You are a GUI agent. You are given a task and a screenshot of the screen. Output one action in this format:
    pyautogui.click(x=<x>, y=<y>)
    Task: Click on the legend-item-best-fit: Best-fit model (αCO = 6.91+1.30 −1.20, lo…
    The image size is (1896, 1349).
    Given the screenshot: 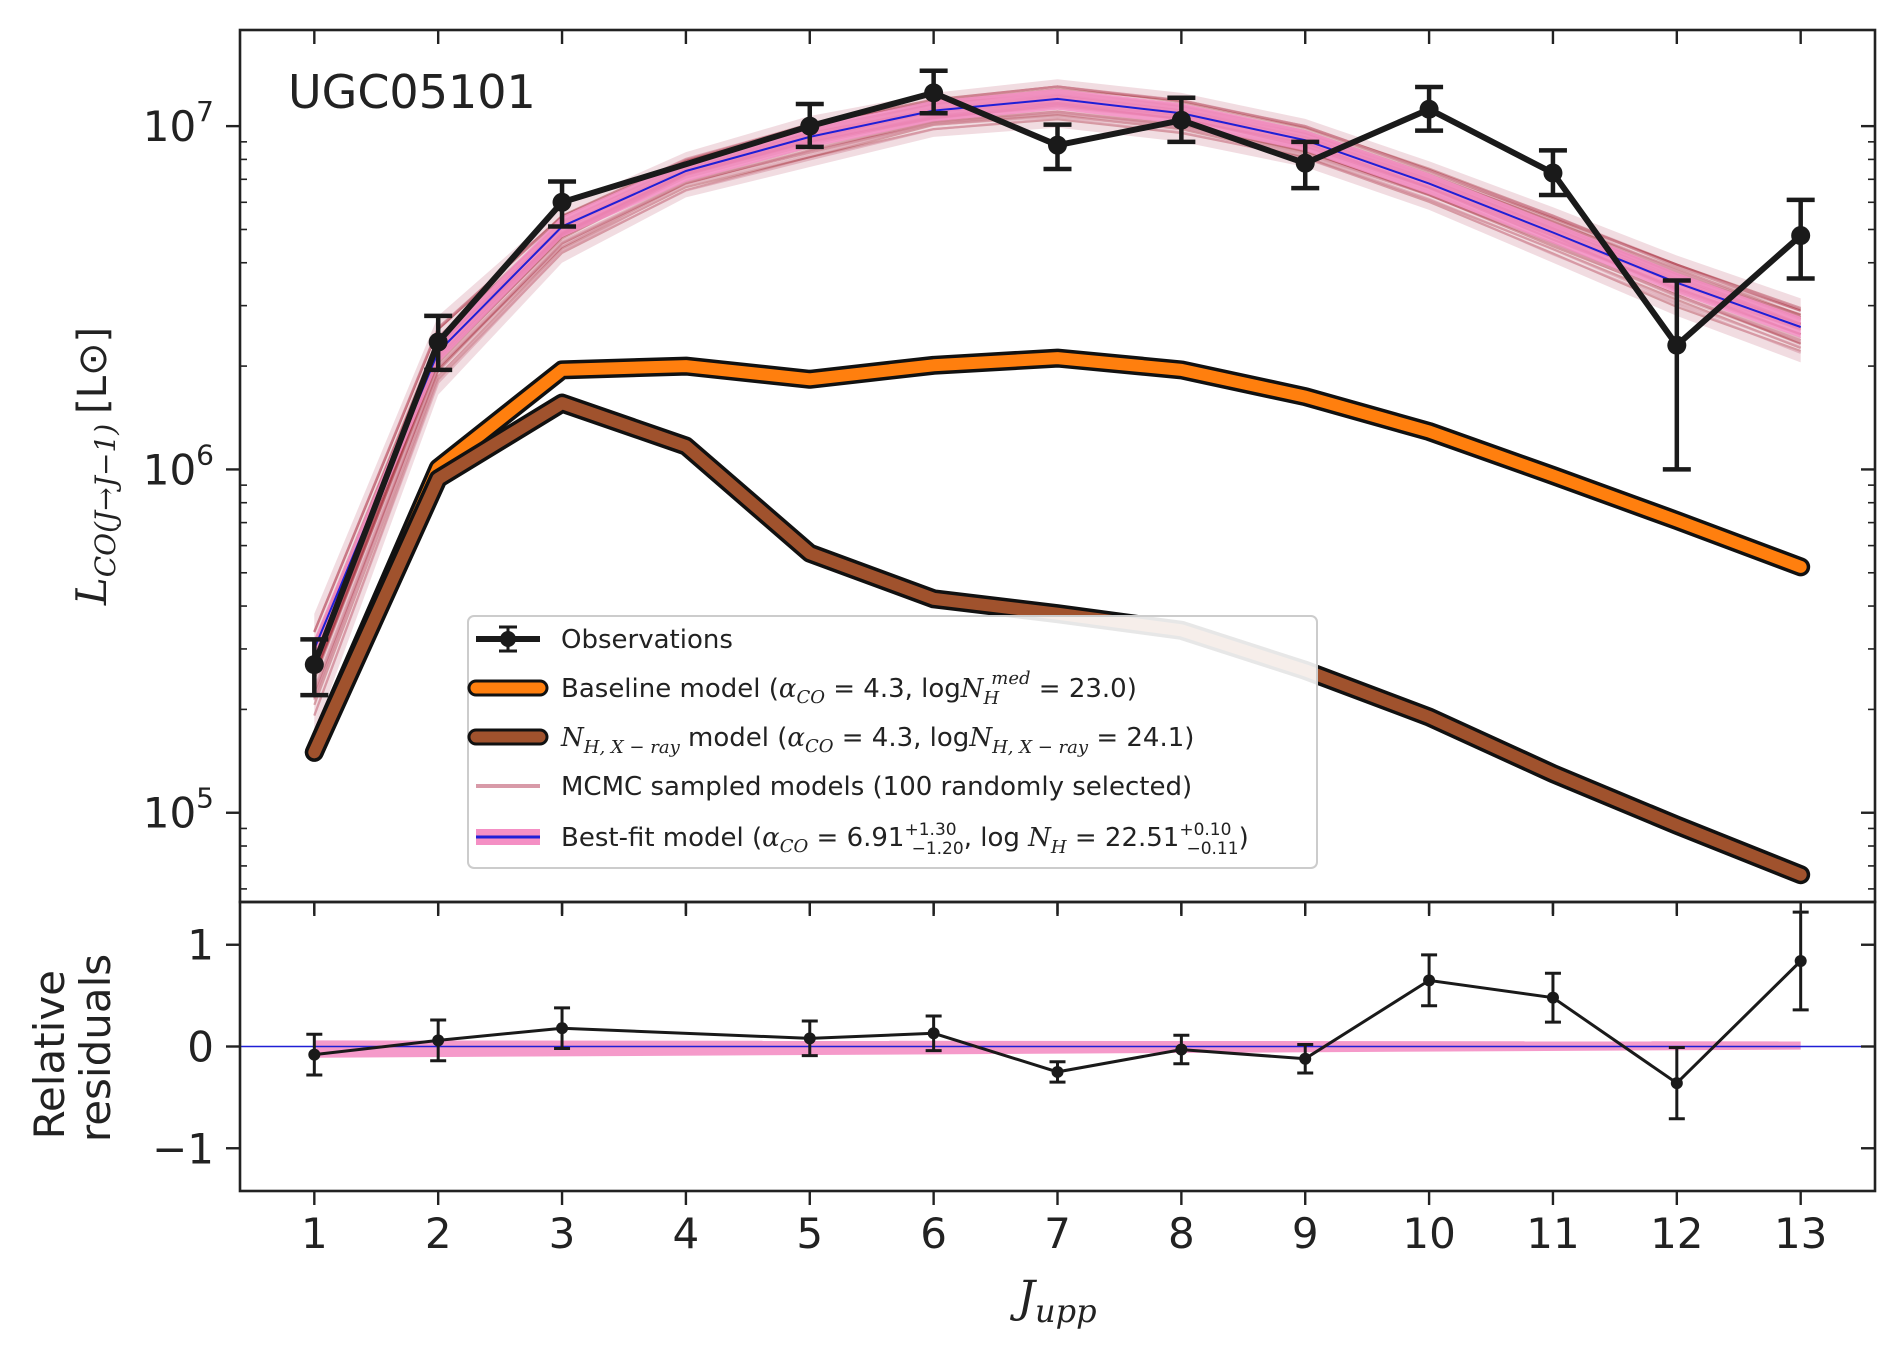 What is the action you would take?
    pyautogui.click(x=862, y=839)
    